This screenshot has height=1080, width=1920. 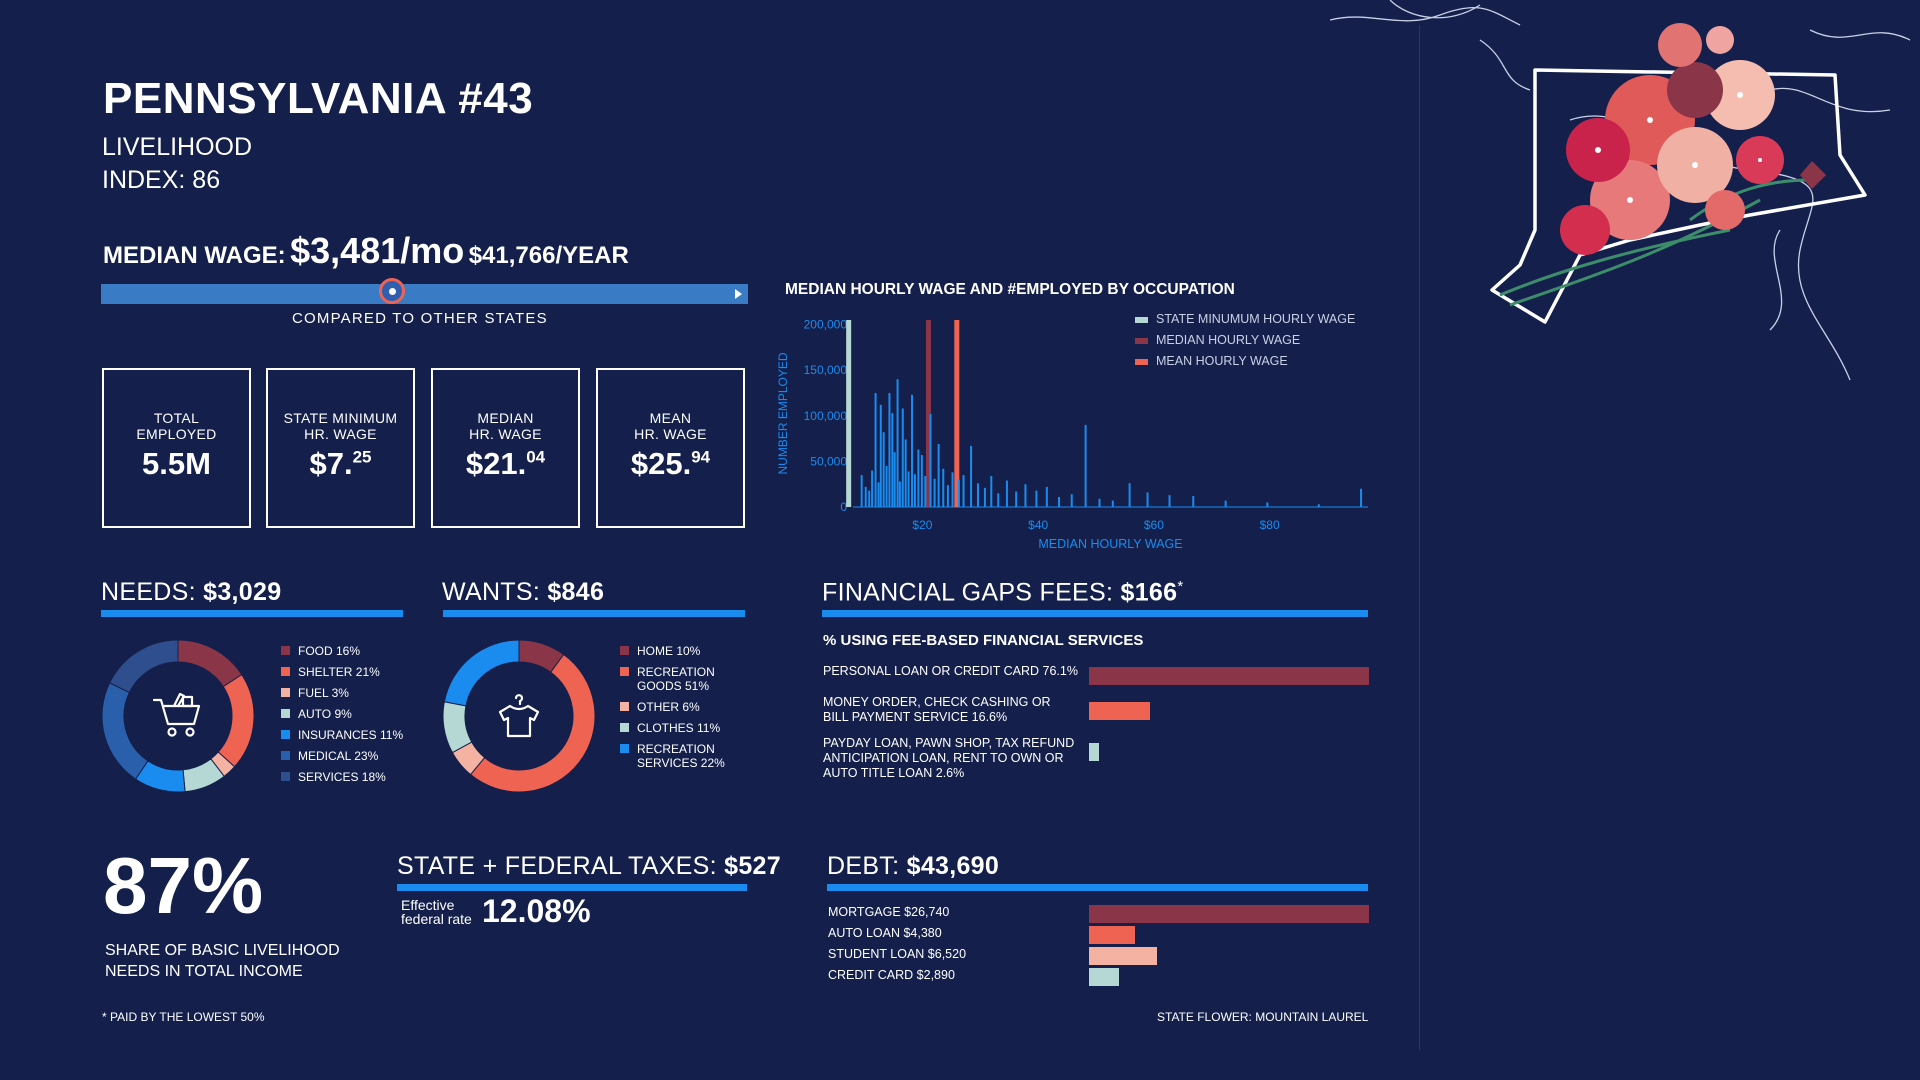 I want to click on wants-donut-chart, so click(x=519, y=716).